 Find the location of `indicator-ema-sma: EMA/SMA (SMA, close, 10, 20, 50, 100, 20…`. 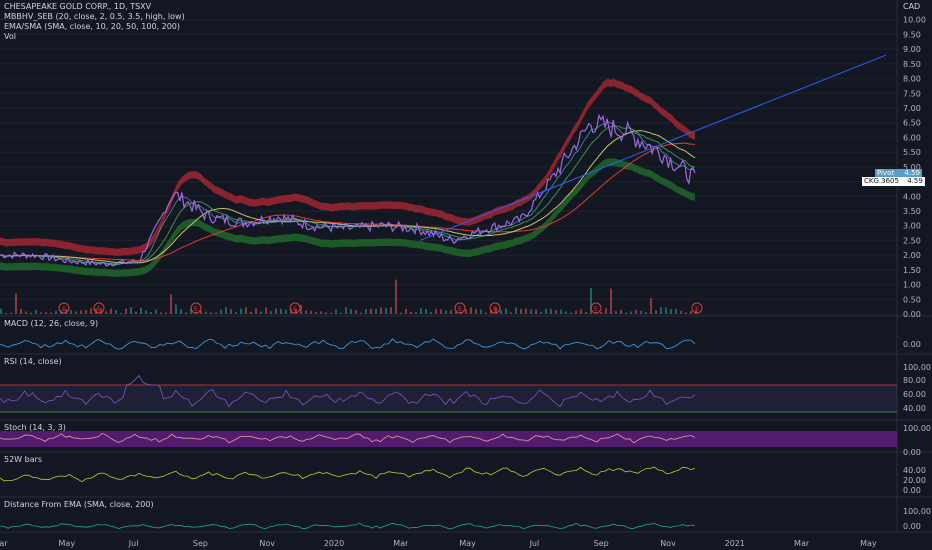

indicator-ema-sma: EMA/SMA (SMA, close, 10, 20, 50, 100, 20… is located at coordinates (92, 26).